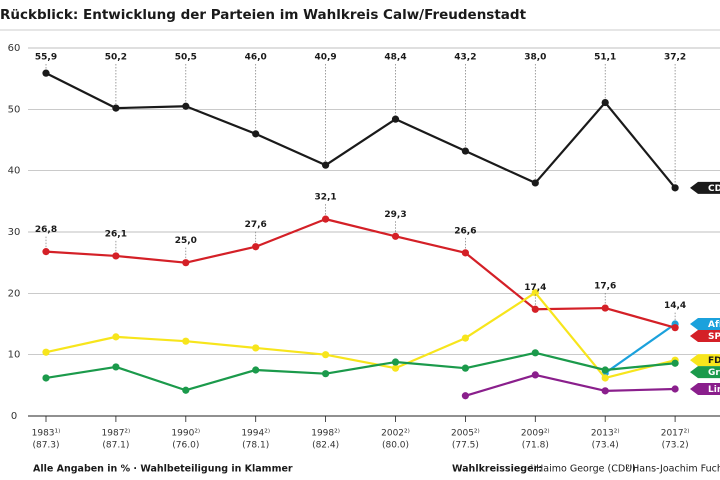  Describe the element at coordinates (465, 446) in the screenshot. I see `x-tick-sublabel: (77.5)` at that location.